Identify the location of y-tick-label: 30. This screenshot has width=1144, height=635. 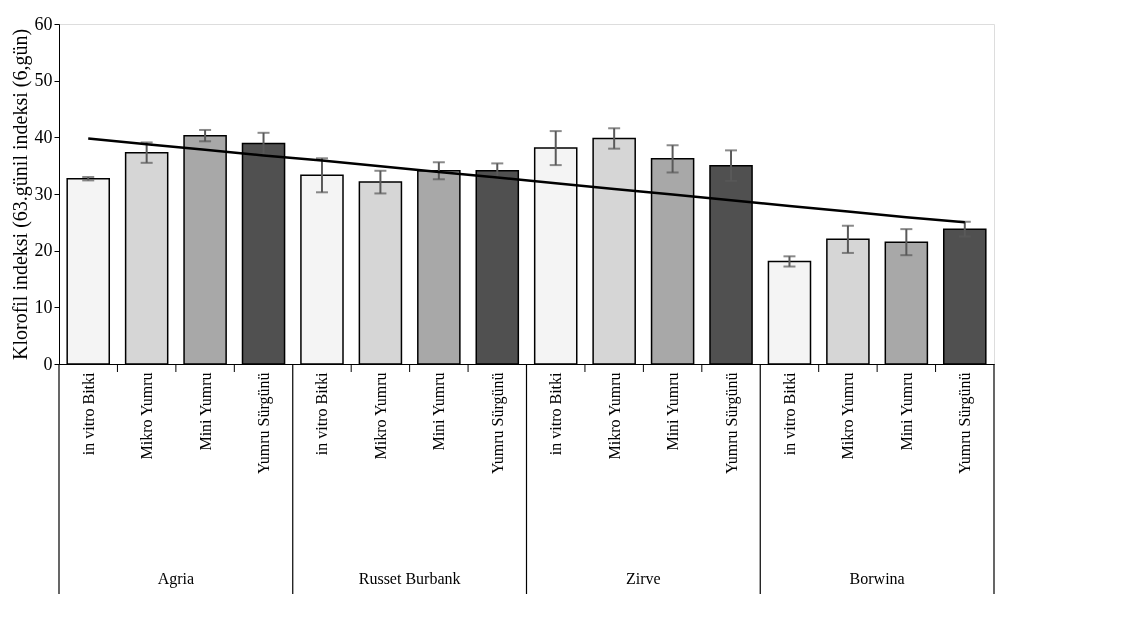
(43, 193).